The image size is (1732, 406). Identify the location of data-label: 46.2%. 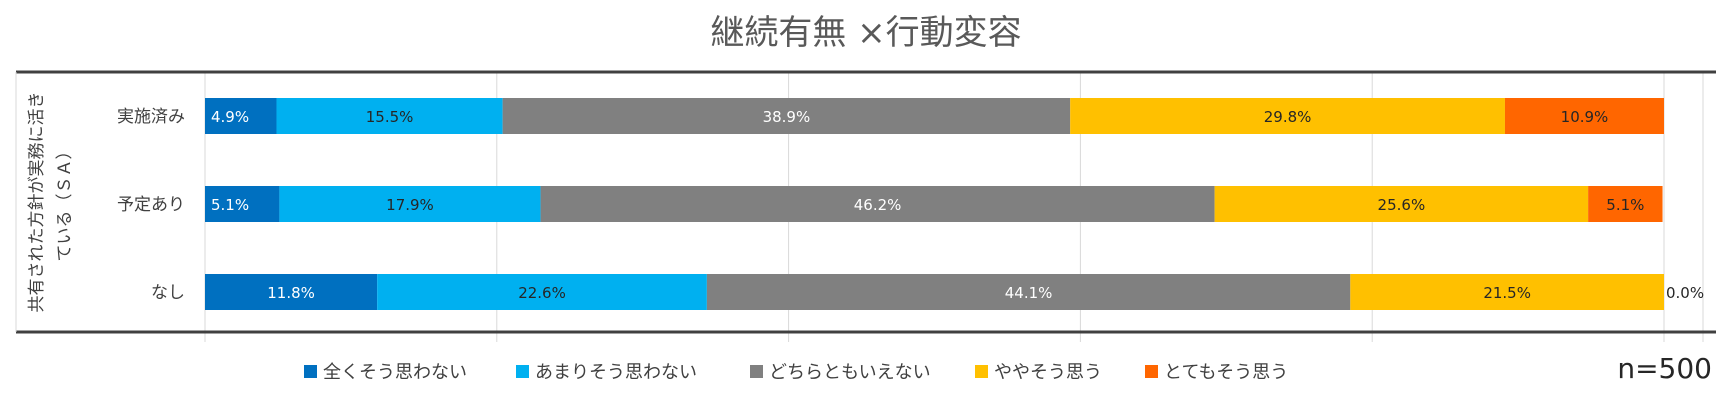
(878, 205).